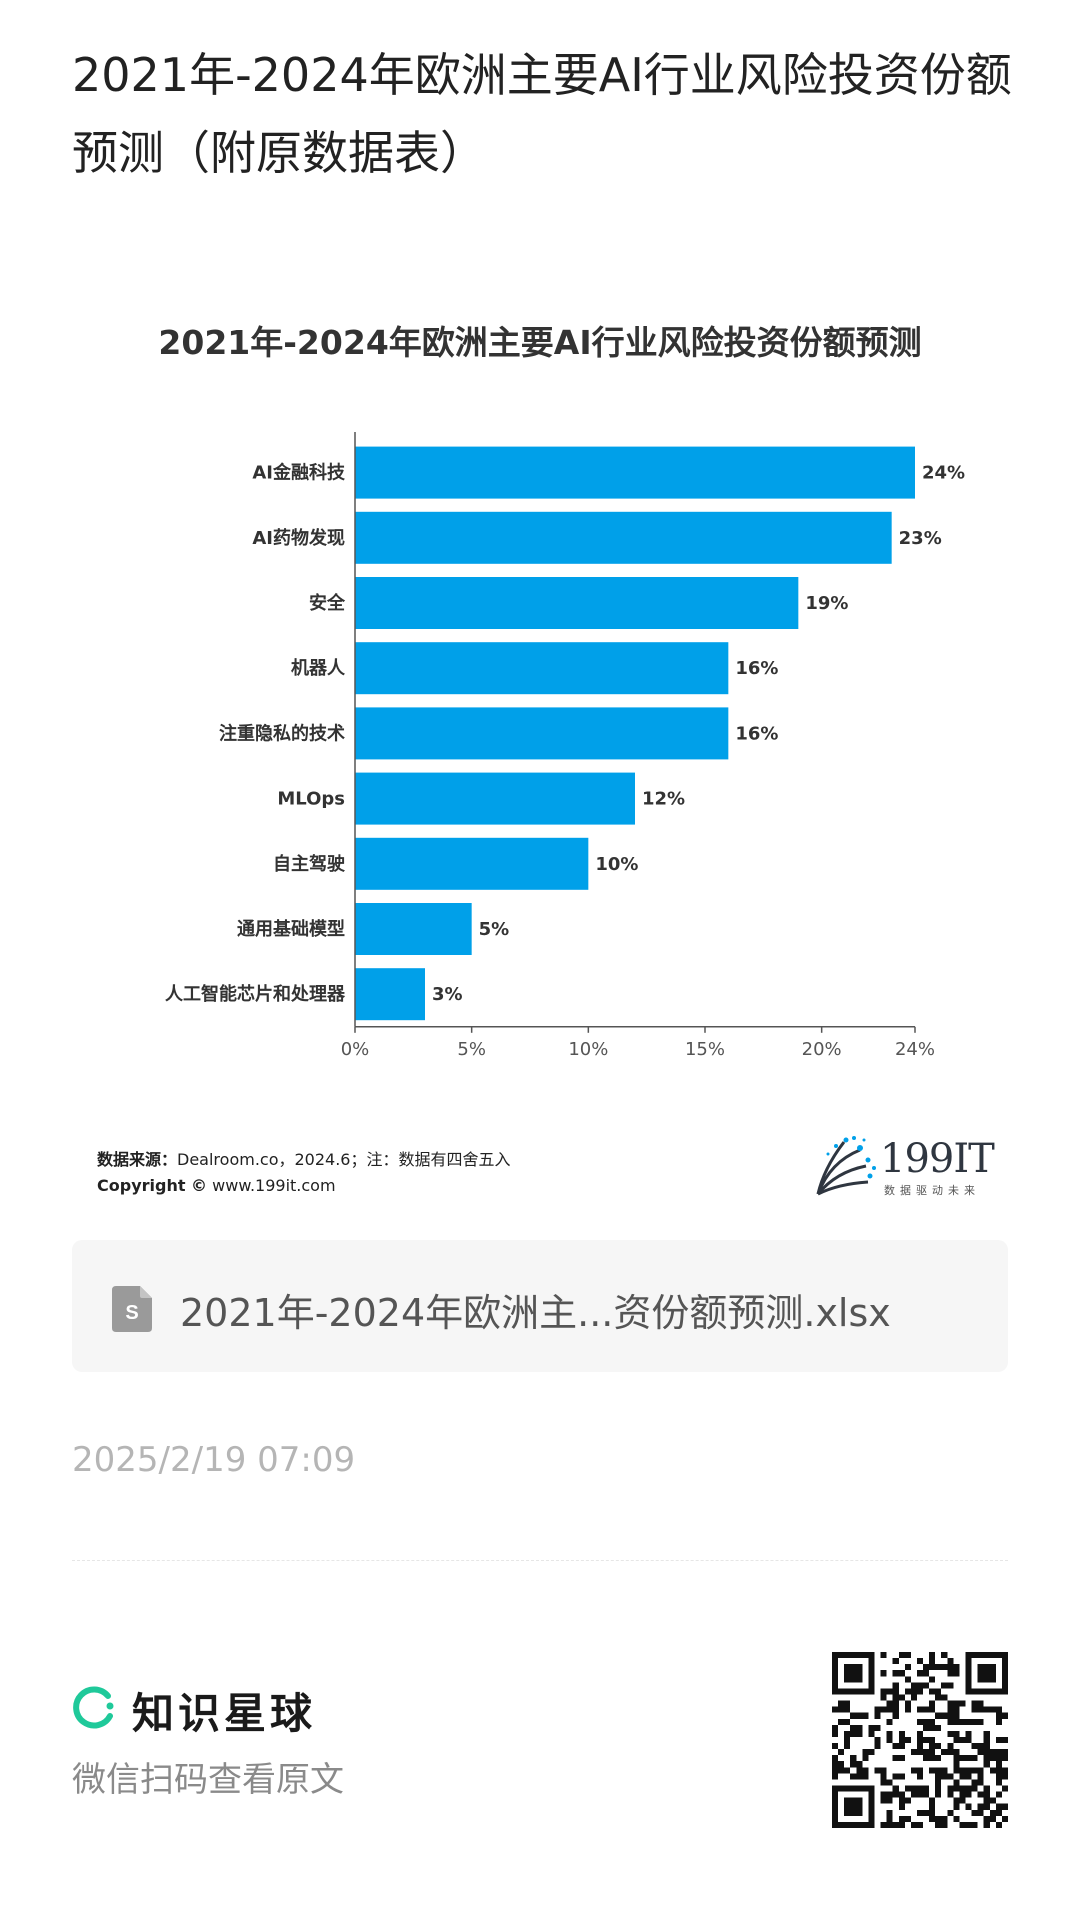 This screenshot has width=1080, height=1920. What do you see at coordinates (705, 1049) in the screenshot?
I see `x-tick-label-4: 15%` at bounding box center [705, 1049].